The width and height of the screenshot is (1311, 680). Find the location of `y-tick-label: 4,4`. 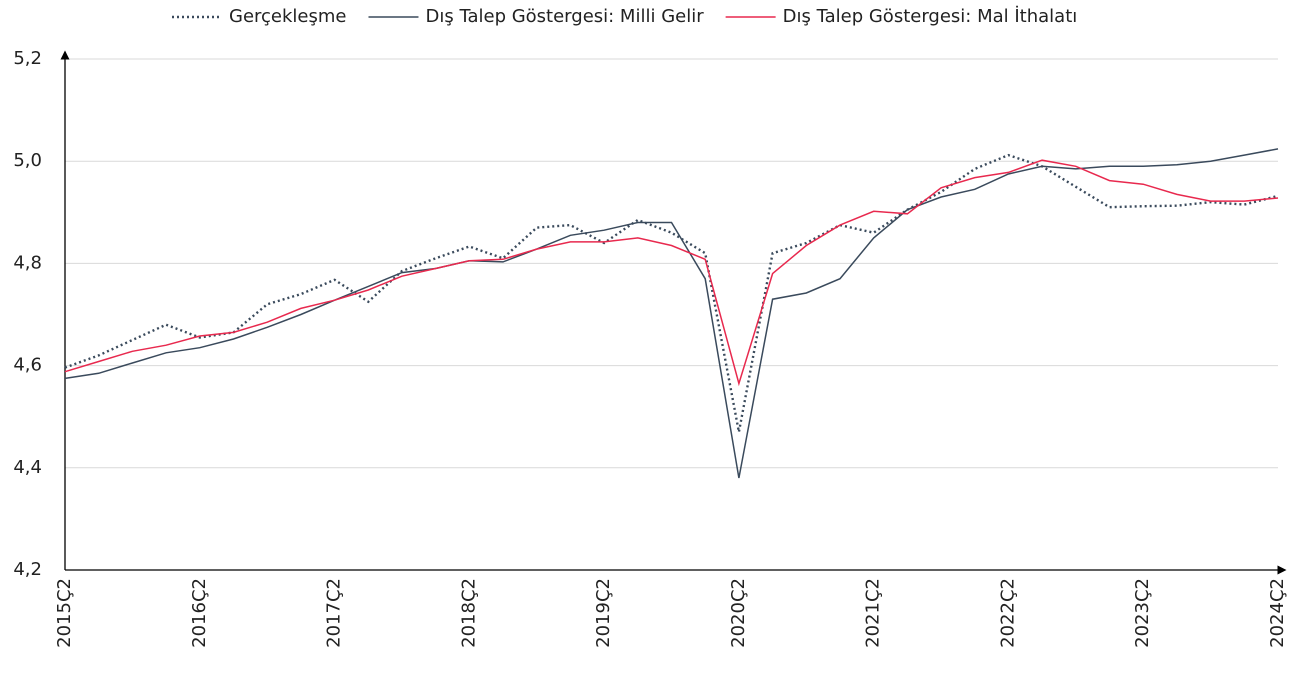

y-tick-label: 4,4 is located at coordinates (27, 467).